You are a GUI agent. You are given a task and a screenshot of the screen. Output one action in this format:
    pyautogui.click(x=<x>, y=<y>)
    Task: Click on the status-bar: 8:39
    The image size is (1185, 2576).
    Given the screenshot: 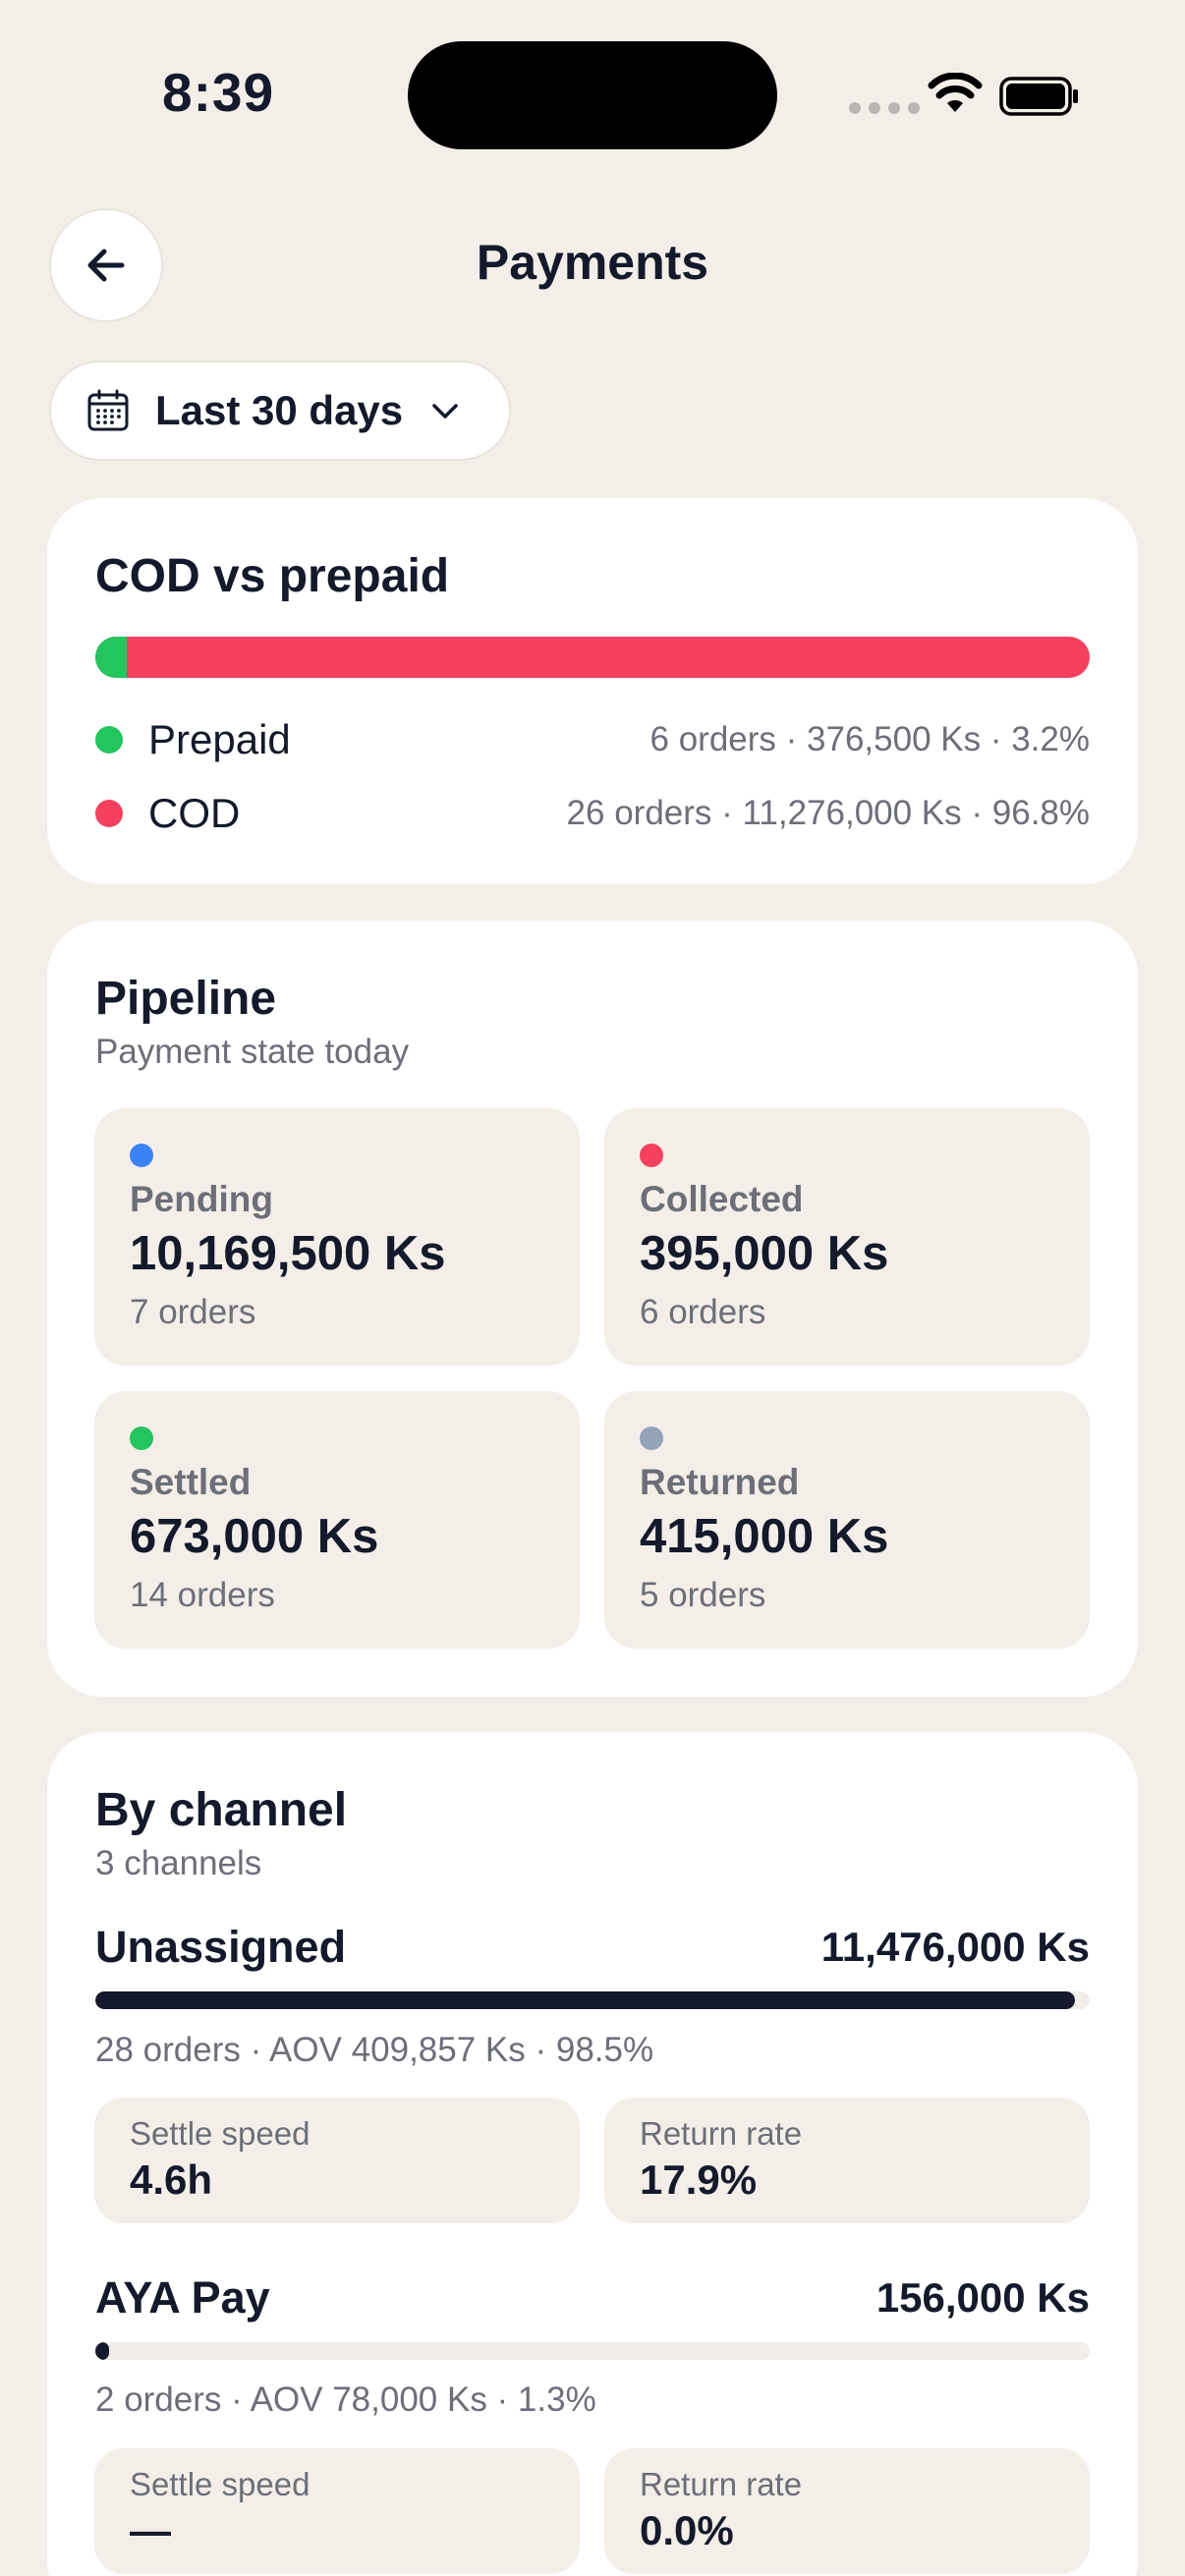 What is the action you would take?
    pyautogui.click(x=592, y=93)
    